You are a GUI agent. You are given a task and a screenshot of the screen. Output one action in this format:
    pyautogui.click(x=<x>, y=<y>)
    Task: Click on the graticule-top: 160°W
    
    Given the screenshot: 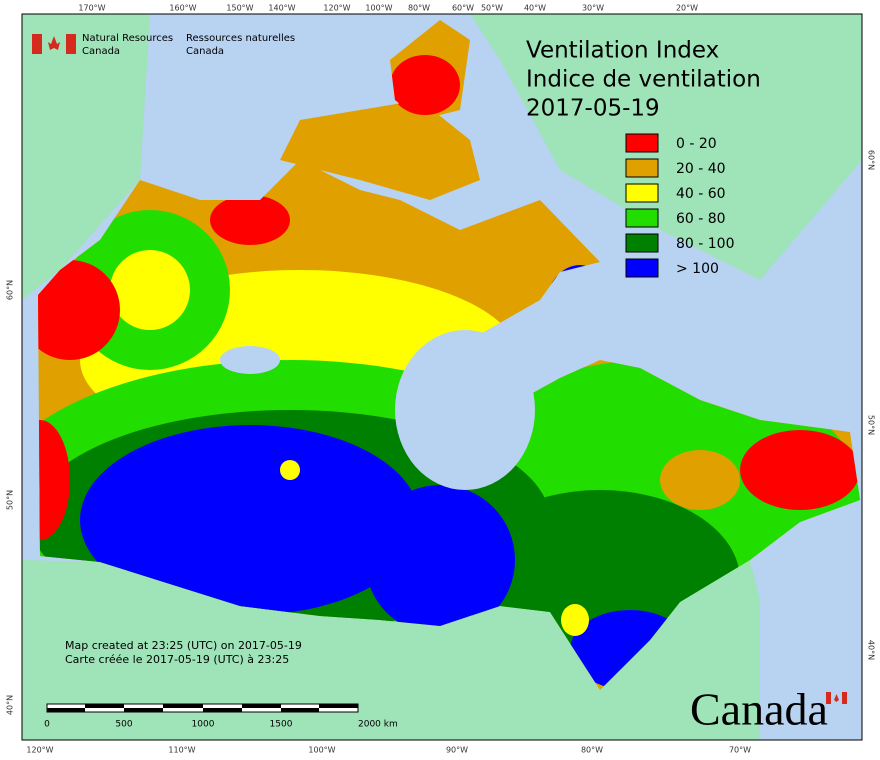 What is the action you would take?
    pyautogui.click(x=182, y=8)
    